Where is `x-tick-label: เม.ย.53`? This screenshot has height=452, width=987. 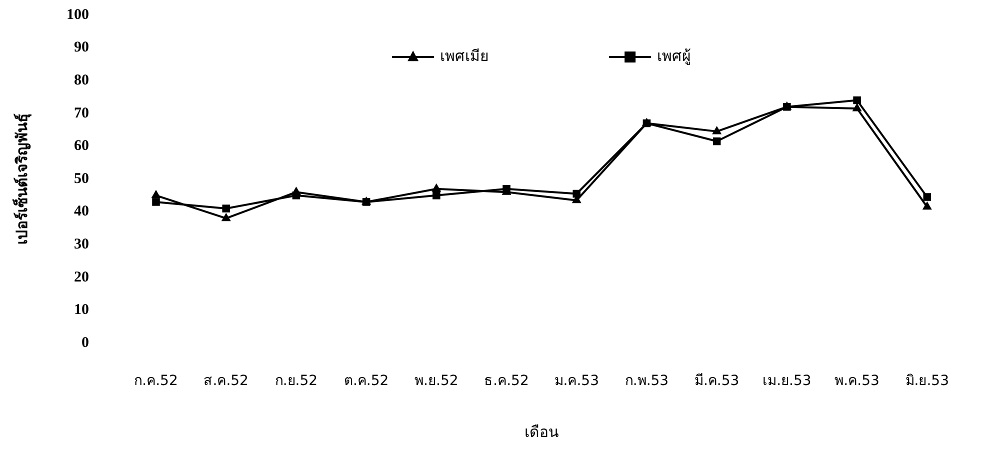
x-tick-label: เม.ย.53 is located at coordinates (787, 381).